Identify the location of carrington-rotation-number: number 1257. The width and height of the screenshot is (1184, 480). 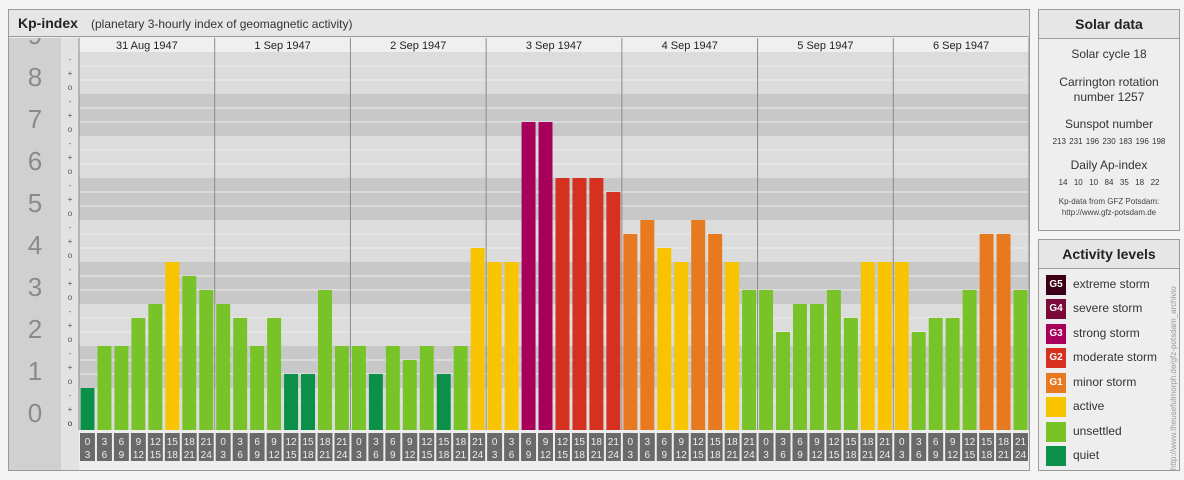
(1109, 97).